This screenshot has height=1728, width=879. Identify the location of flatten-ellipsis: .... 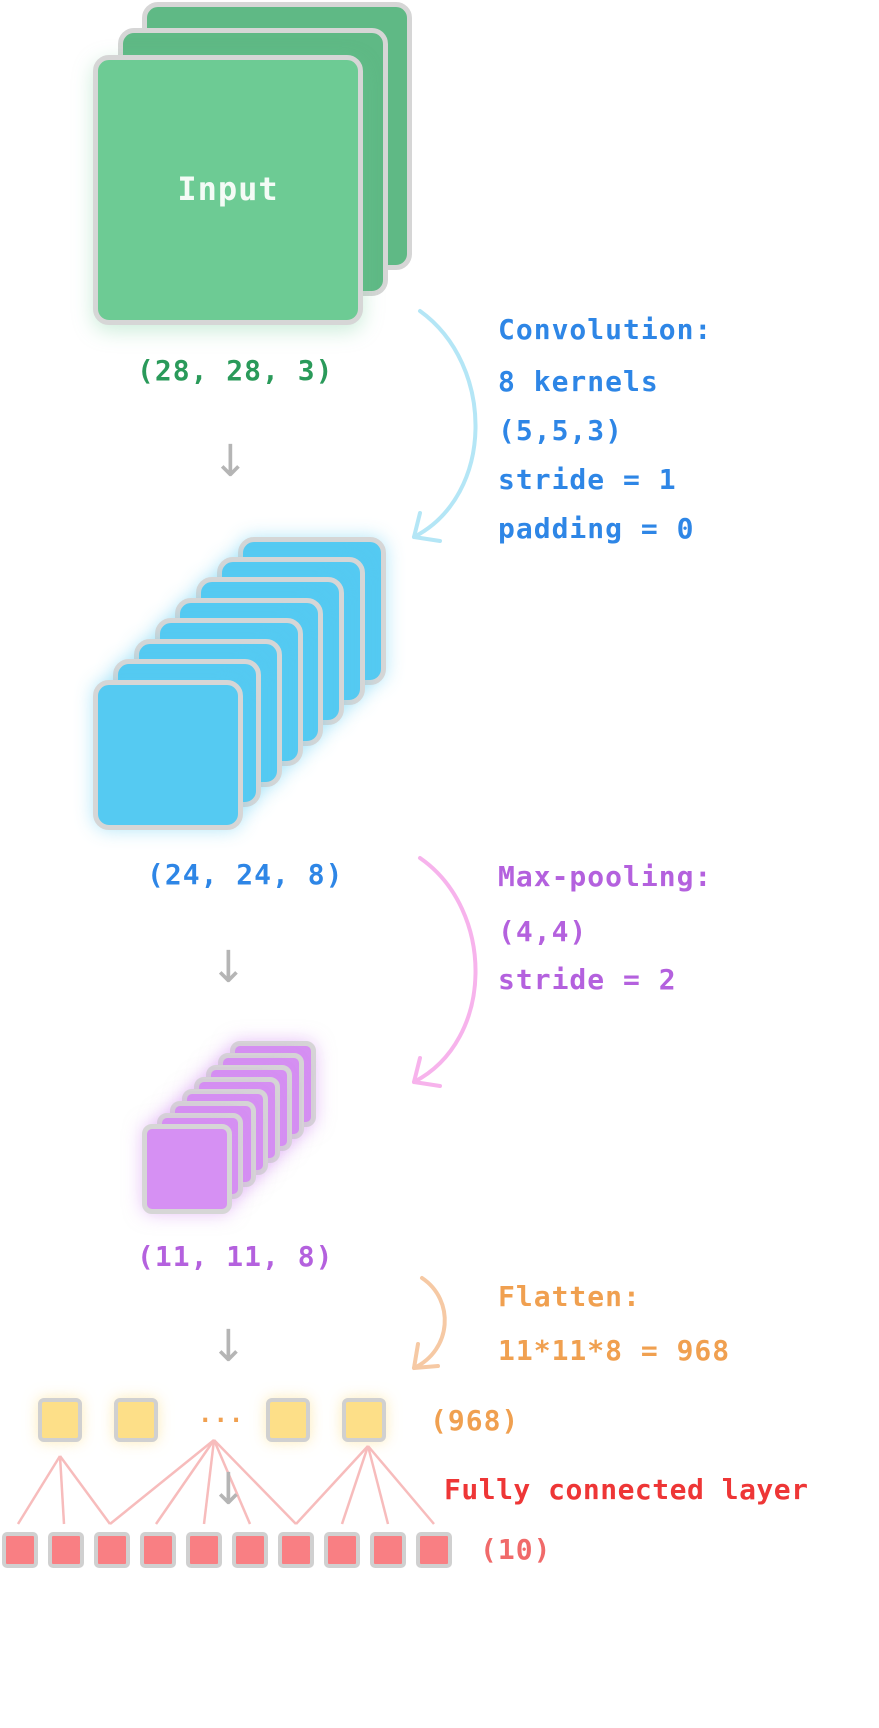
(221, 1414).